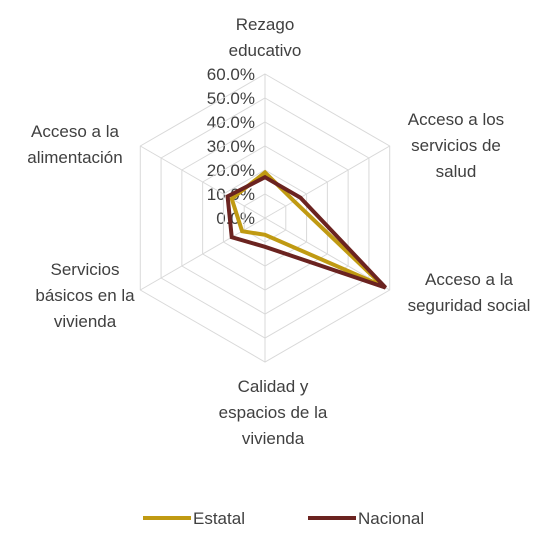 The width and height of the screenshot is (556, 534). What do you see at coordinates (219, 518) in the screenshot?
I see `legend-label: Estatal` at bounding box center [219, 518].